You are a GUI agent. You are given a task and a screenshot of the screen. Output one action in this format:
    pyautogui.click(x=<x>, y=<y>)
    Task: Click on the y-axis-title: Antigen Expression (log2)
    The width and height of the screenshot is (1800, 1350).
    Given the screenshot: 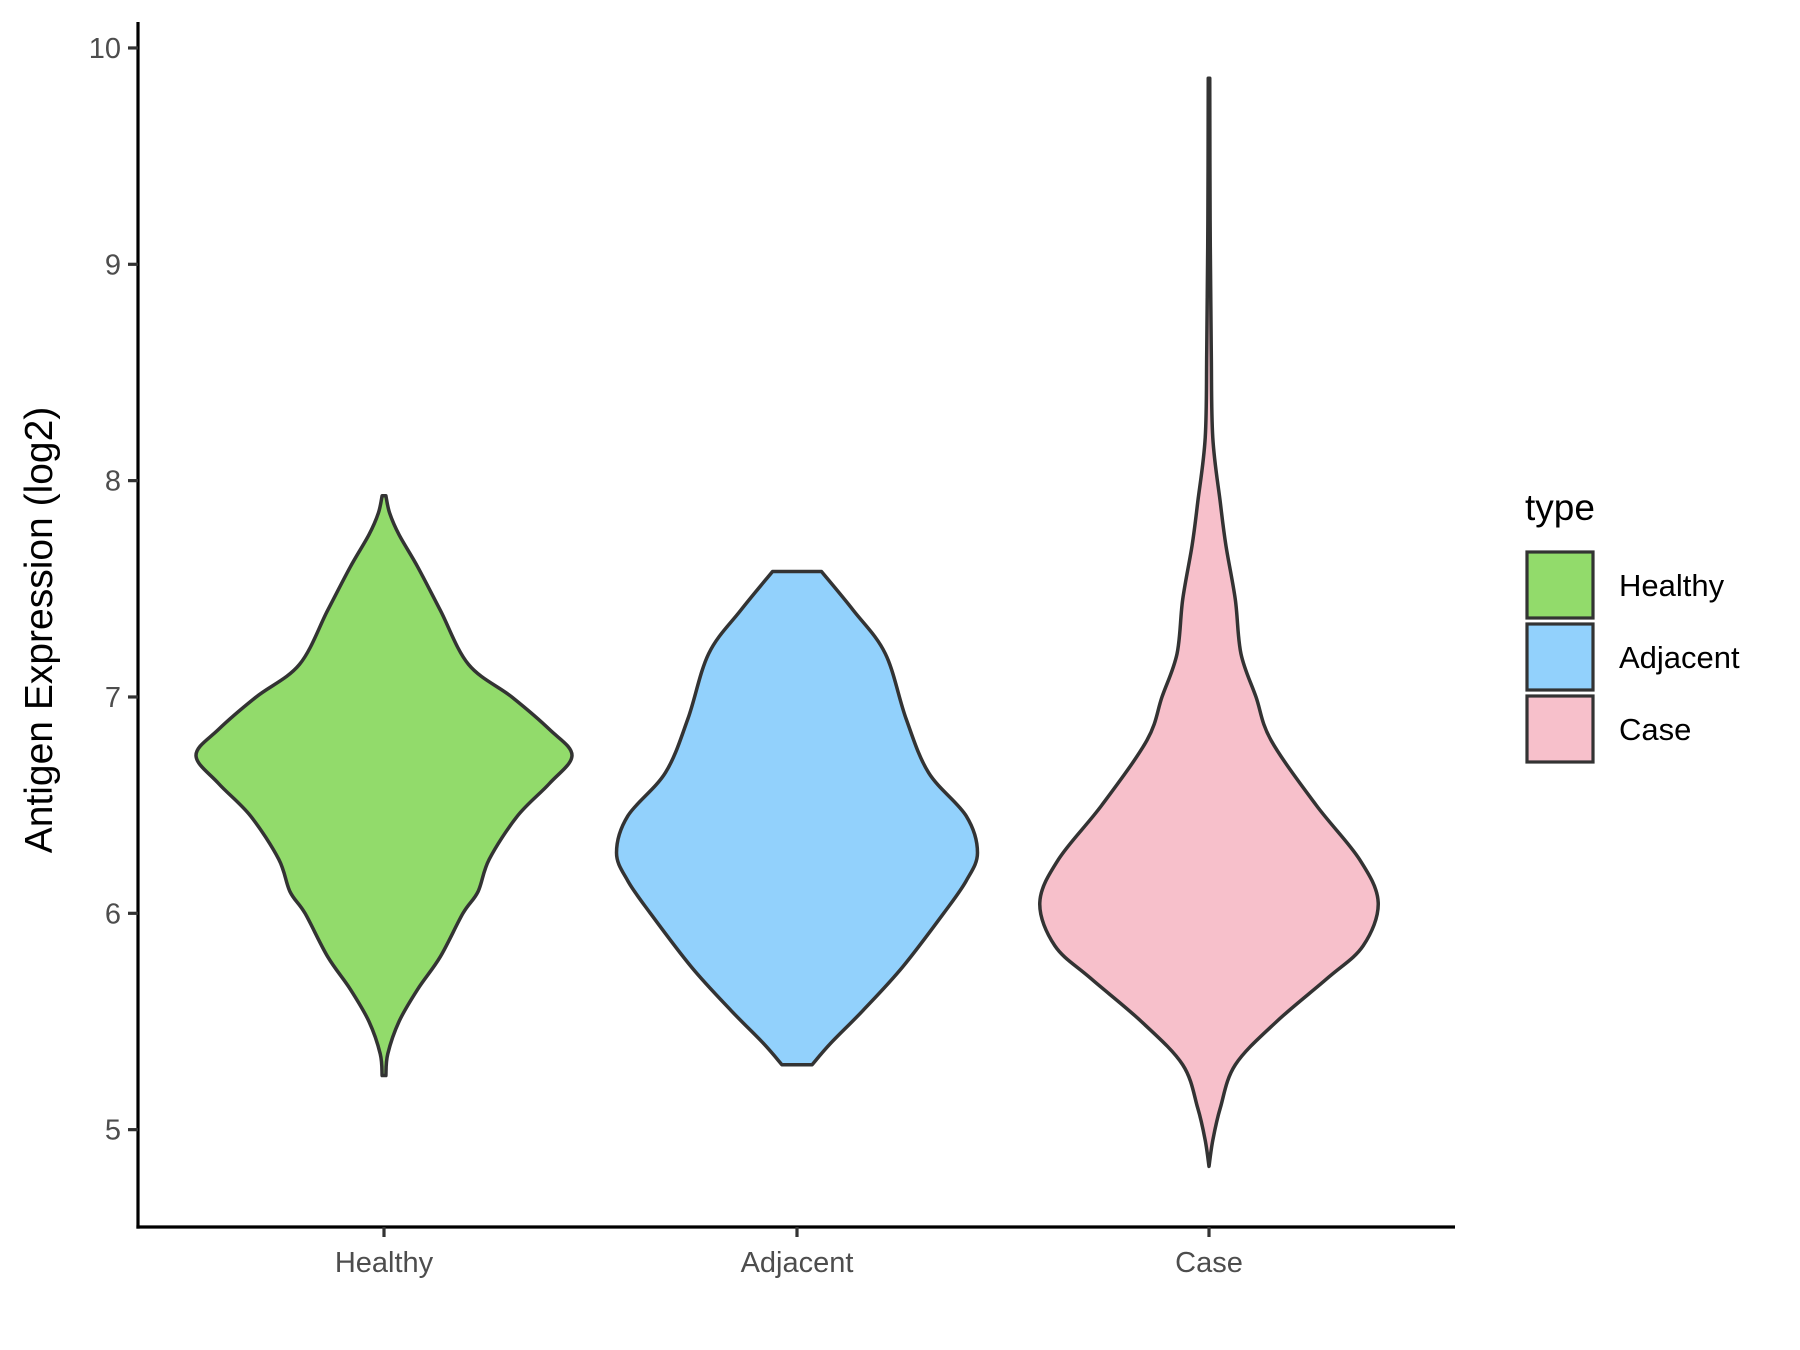 What is the action you would take?
    pyautogui.click(x=39, y=630)
    